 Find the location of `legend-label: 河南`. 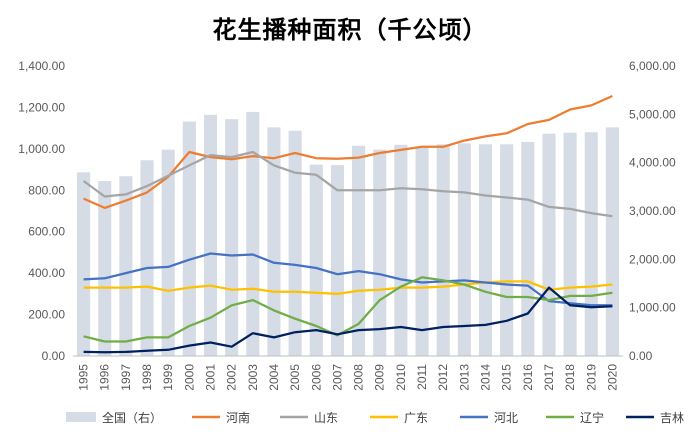

legend-label: 河南 is located at coordinates (238, 417).